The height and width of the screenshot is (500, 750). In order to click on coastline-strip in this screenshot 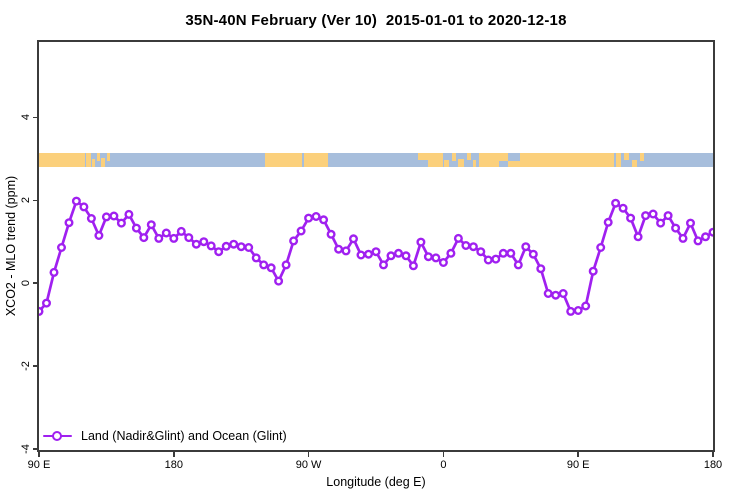, I will do `click(376, 160)`.